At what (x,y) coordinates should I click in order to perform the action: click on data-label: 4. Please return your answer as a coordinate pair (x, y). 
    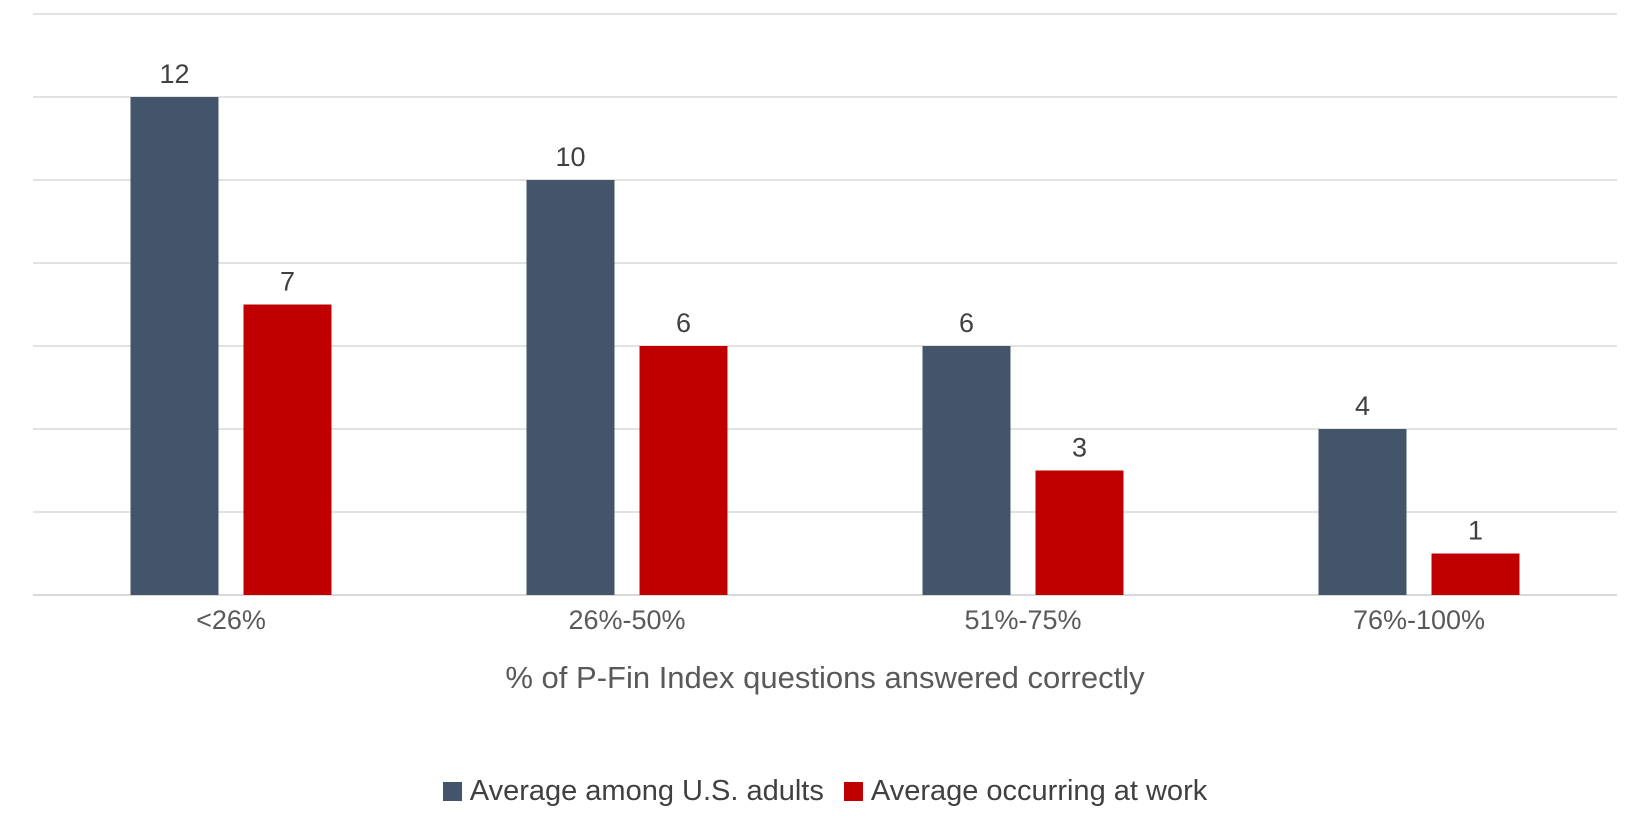
    Looking at the image, I should click on (1362, 406).